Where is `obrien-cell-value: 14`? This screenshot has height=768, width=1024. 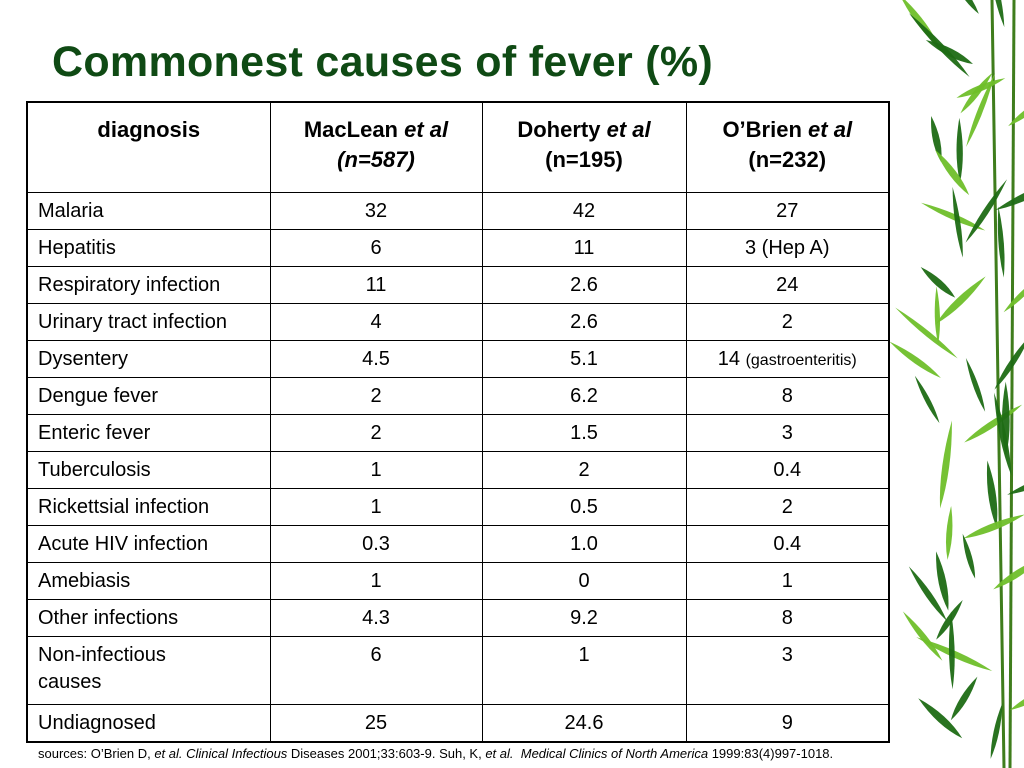 obrien-cell-value: 14 is located at coordinates (729, 358).